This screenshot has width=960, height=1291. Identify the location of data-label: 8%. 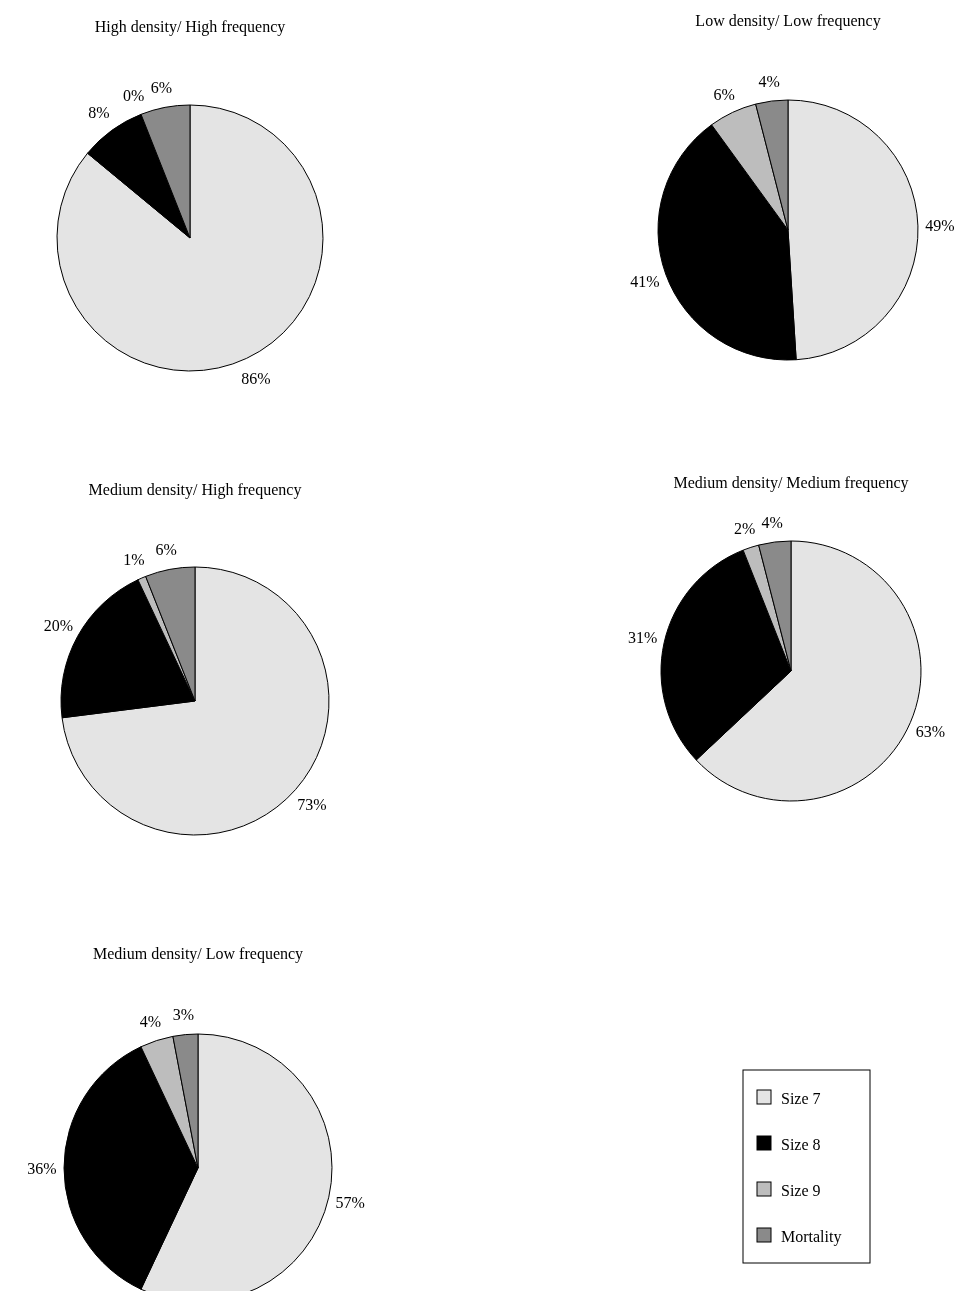
(99, 113).